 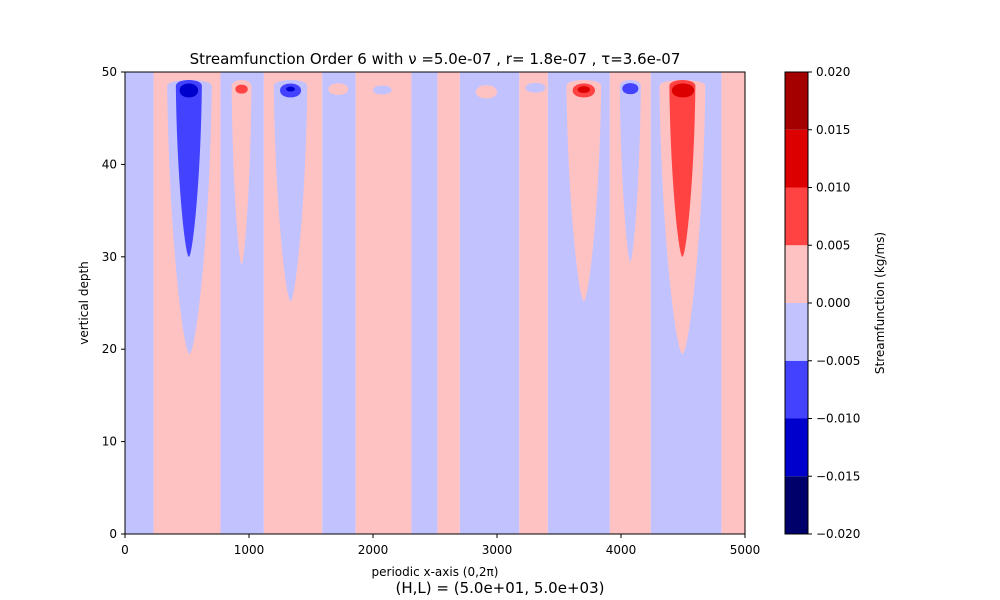 What do you see at coordinates (621, 550) in the screenshot?
I see `x-tick-label-4: 4000` at bounding box center [621, 550].